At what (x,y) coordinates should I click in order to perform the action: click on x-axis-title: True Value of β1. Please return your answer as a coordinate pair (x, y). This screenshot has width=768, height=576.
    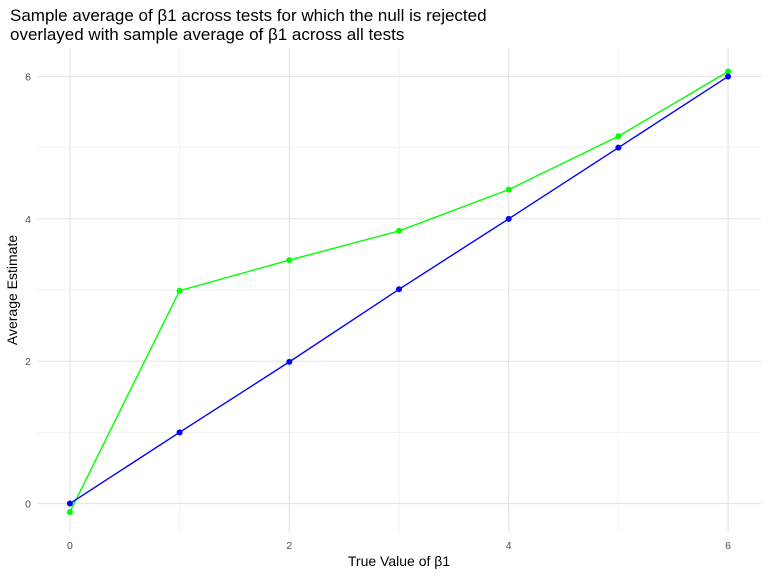
    Looking at the image, I should click on (399, 561).